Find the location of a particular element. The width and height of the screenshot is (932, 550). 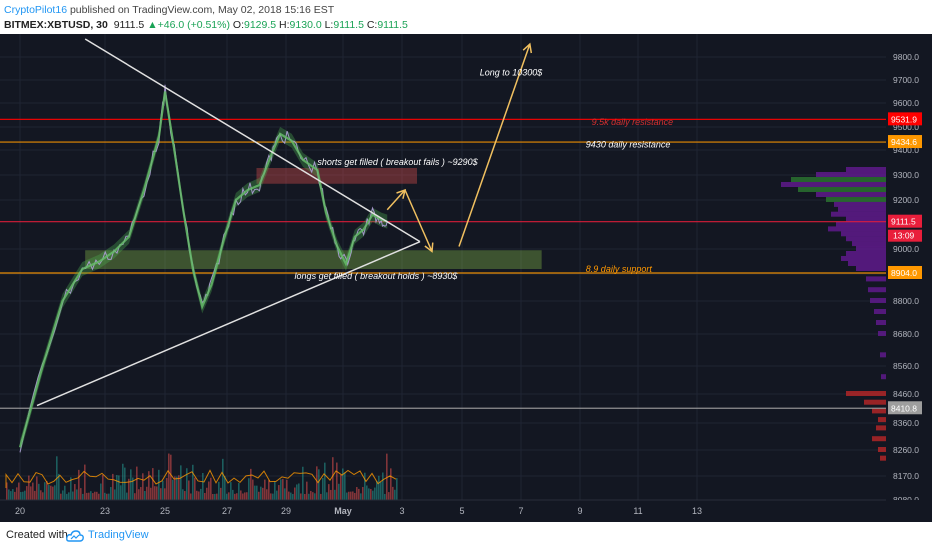

level-label-4: 8410.8 is located at coordinates (904, 408).